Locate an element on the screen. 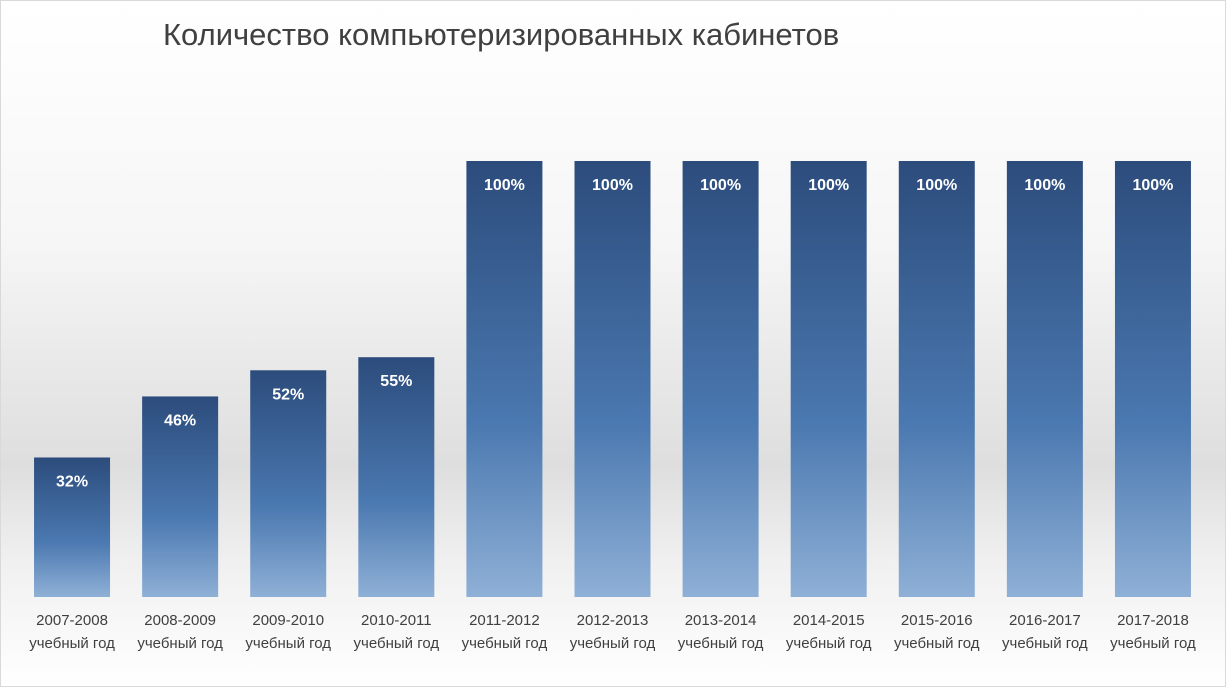 Image resolution: width=1226 pixels, height=688 pixels. data-label-0: 32% is located at coordinates (72, 481).